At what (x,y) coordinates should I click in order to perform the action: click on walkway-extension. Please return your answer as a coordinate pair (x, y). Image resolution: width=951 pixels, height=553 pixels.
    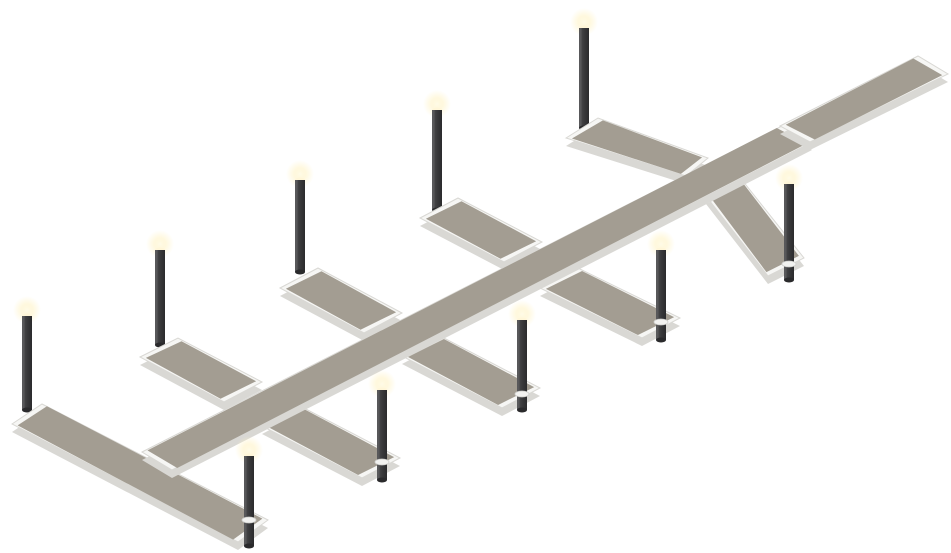
    Looking at the image, I should click on (864, 102).